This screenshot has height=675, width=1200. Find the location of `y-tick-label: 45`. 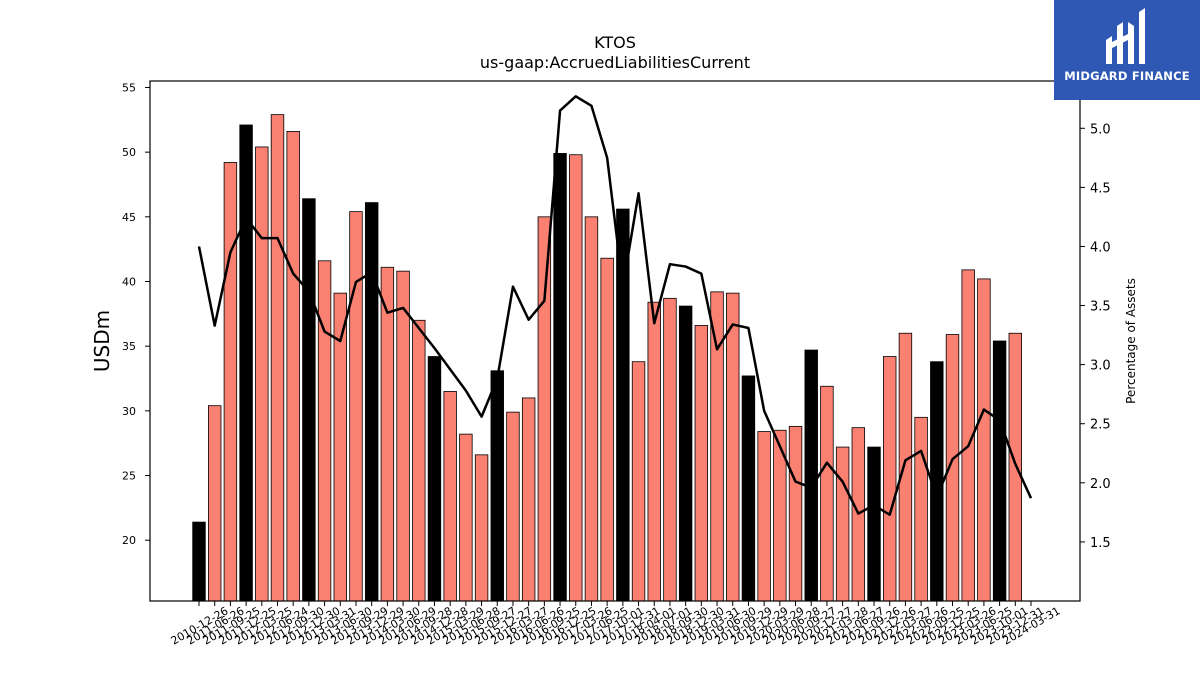

y-tick-label: 45 is located at coordinates (129, 217).